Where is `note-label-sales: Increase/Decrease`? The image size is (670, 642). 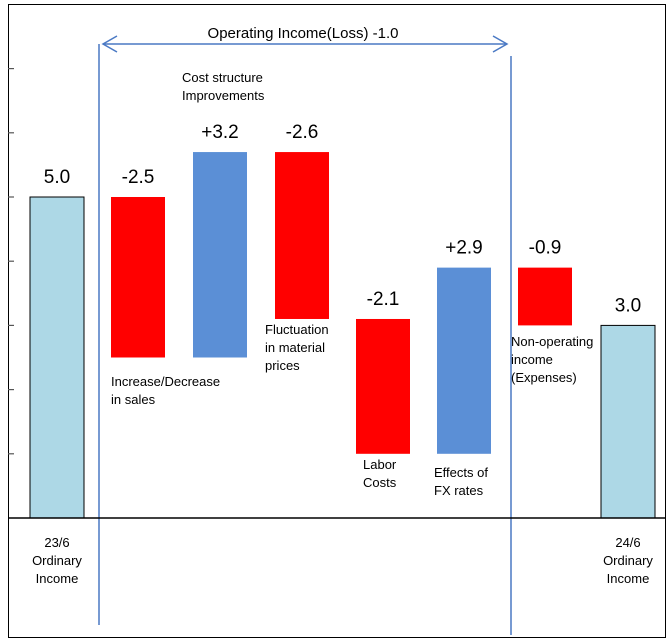 note-label-sales: Increase/Decrease is located at coordinates (165, 381).